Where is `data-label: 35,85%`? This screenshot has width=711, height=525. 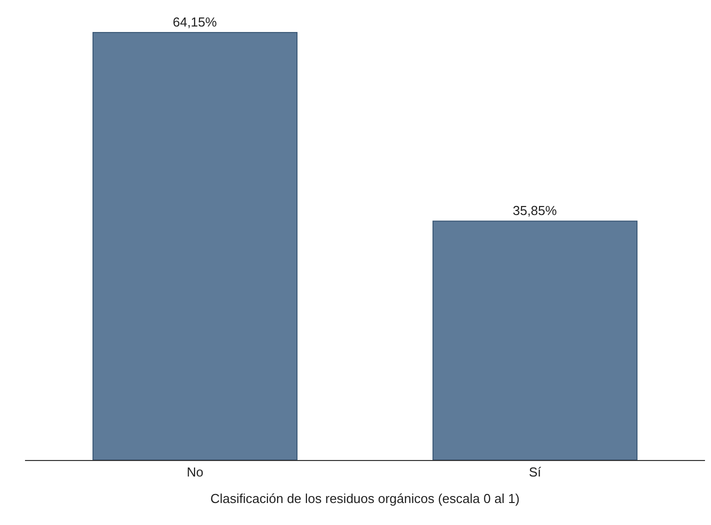
data-label: 35,85% is located at coordinates (535, 210).